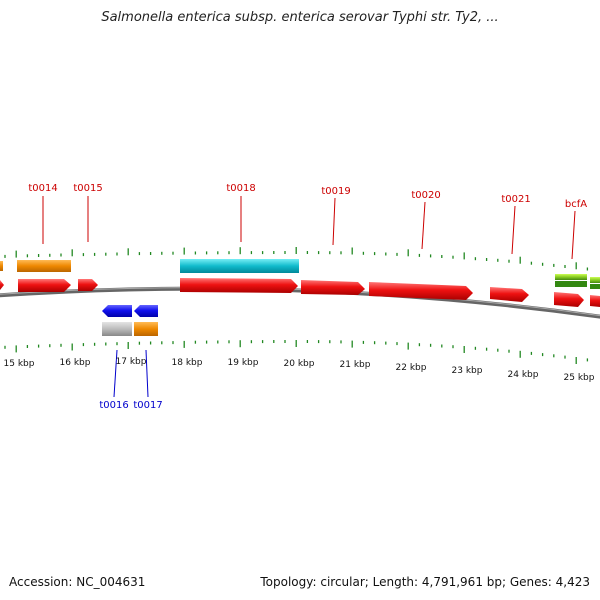 Image resolution: width=600 pixels, height=600 pixels. I want to click on feature-orange-edge, so click(1, 266).